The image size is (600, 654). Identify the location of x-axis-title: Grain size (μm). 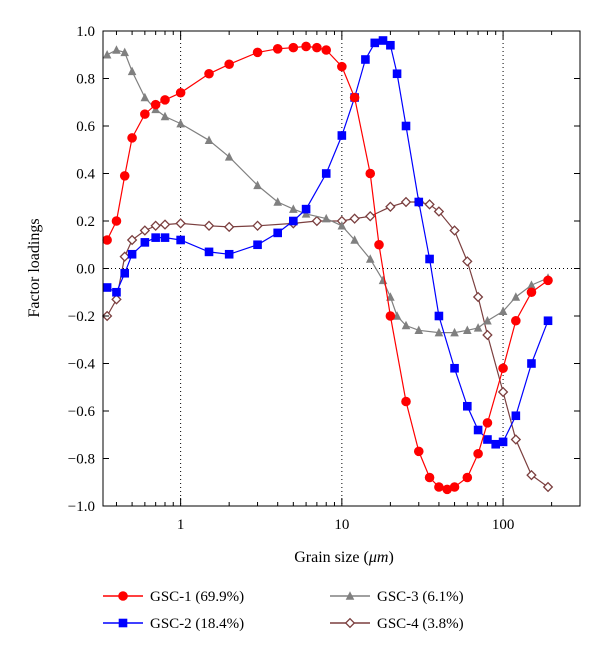
(344, 557).